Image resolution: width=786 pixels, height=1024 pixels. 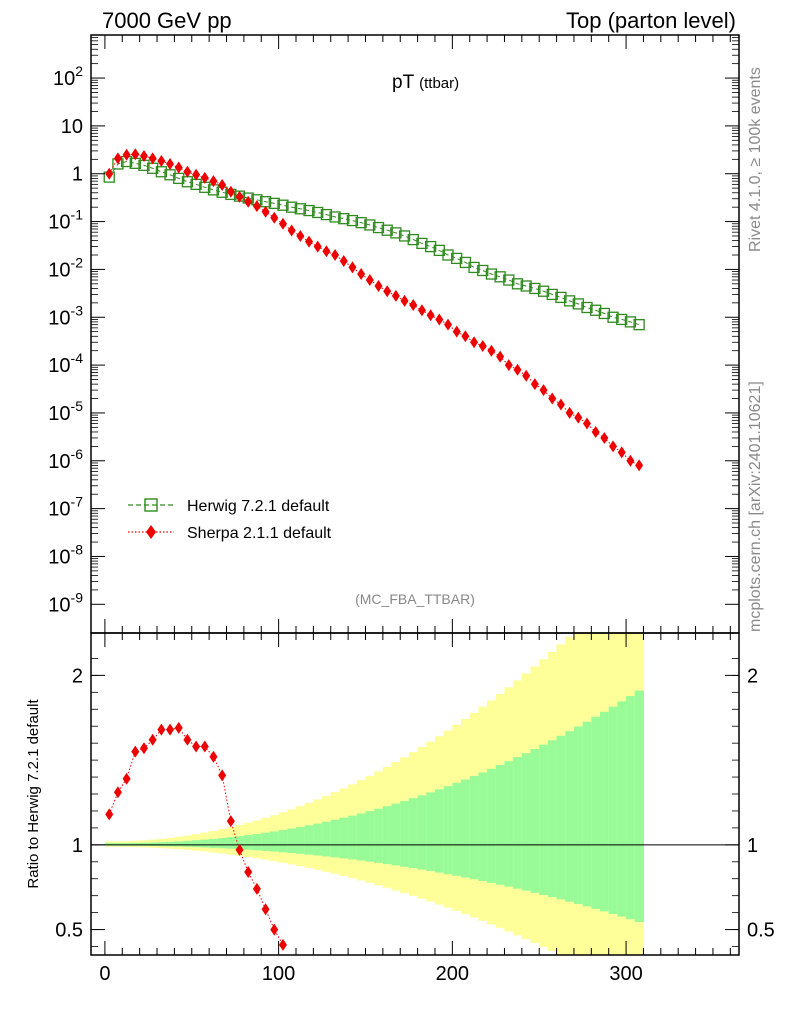 What do you see at coordinates (752, 676) in the screenshot?
I see `ratio-y-tick-label-right: 2` at bounding box center [752, 676].